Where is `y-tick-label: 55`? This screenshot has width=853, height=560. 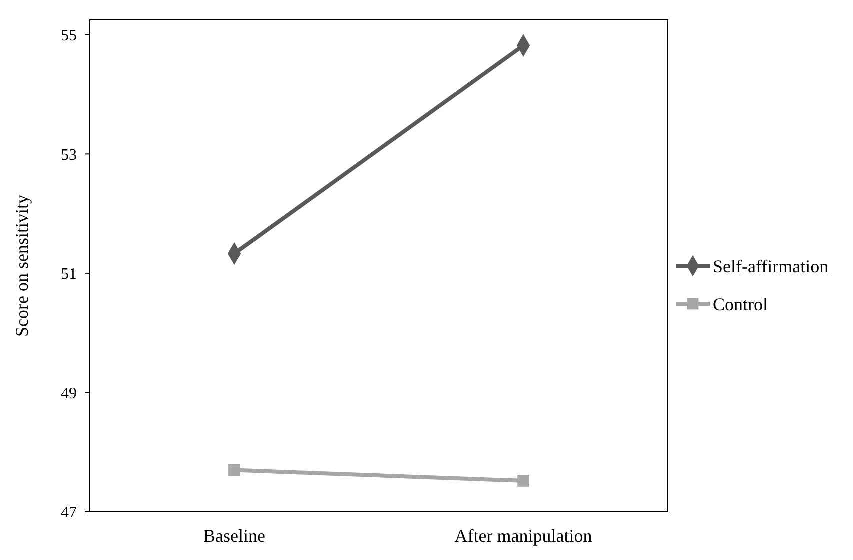
y-tick-label: 55 is located at coordinates (69, 36).